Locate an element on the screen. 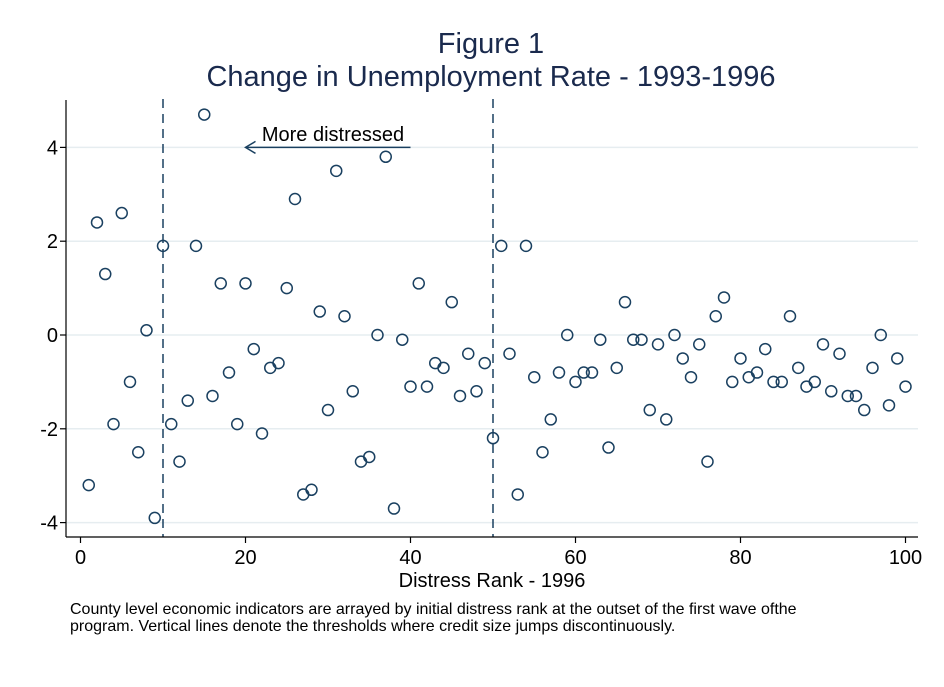  x-tick-label: 0 is located at coordinates (80, 558).